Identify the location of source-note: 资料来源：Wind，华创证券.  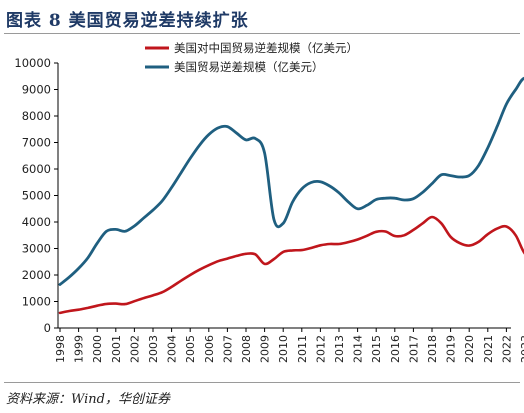
(88, 399).